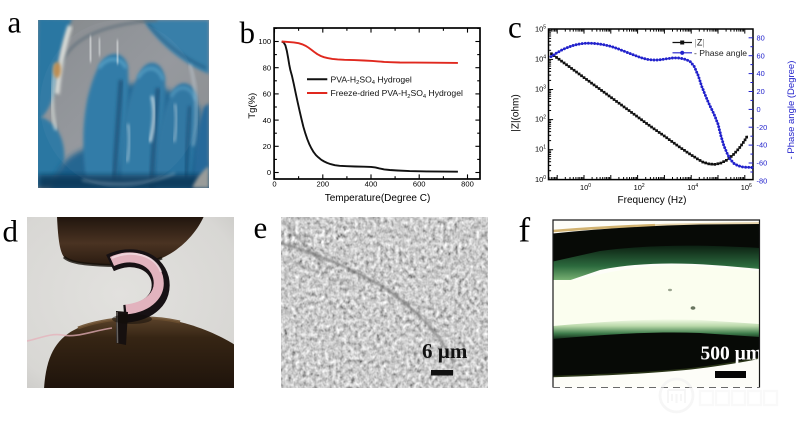  What do you see at coordinates (540, 89) in the screenshot?
I see `svg-text: 10³` at bounding box center [540, 89].